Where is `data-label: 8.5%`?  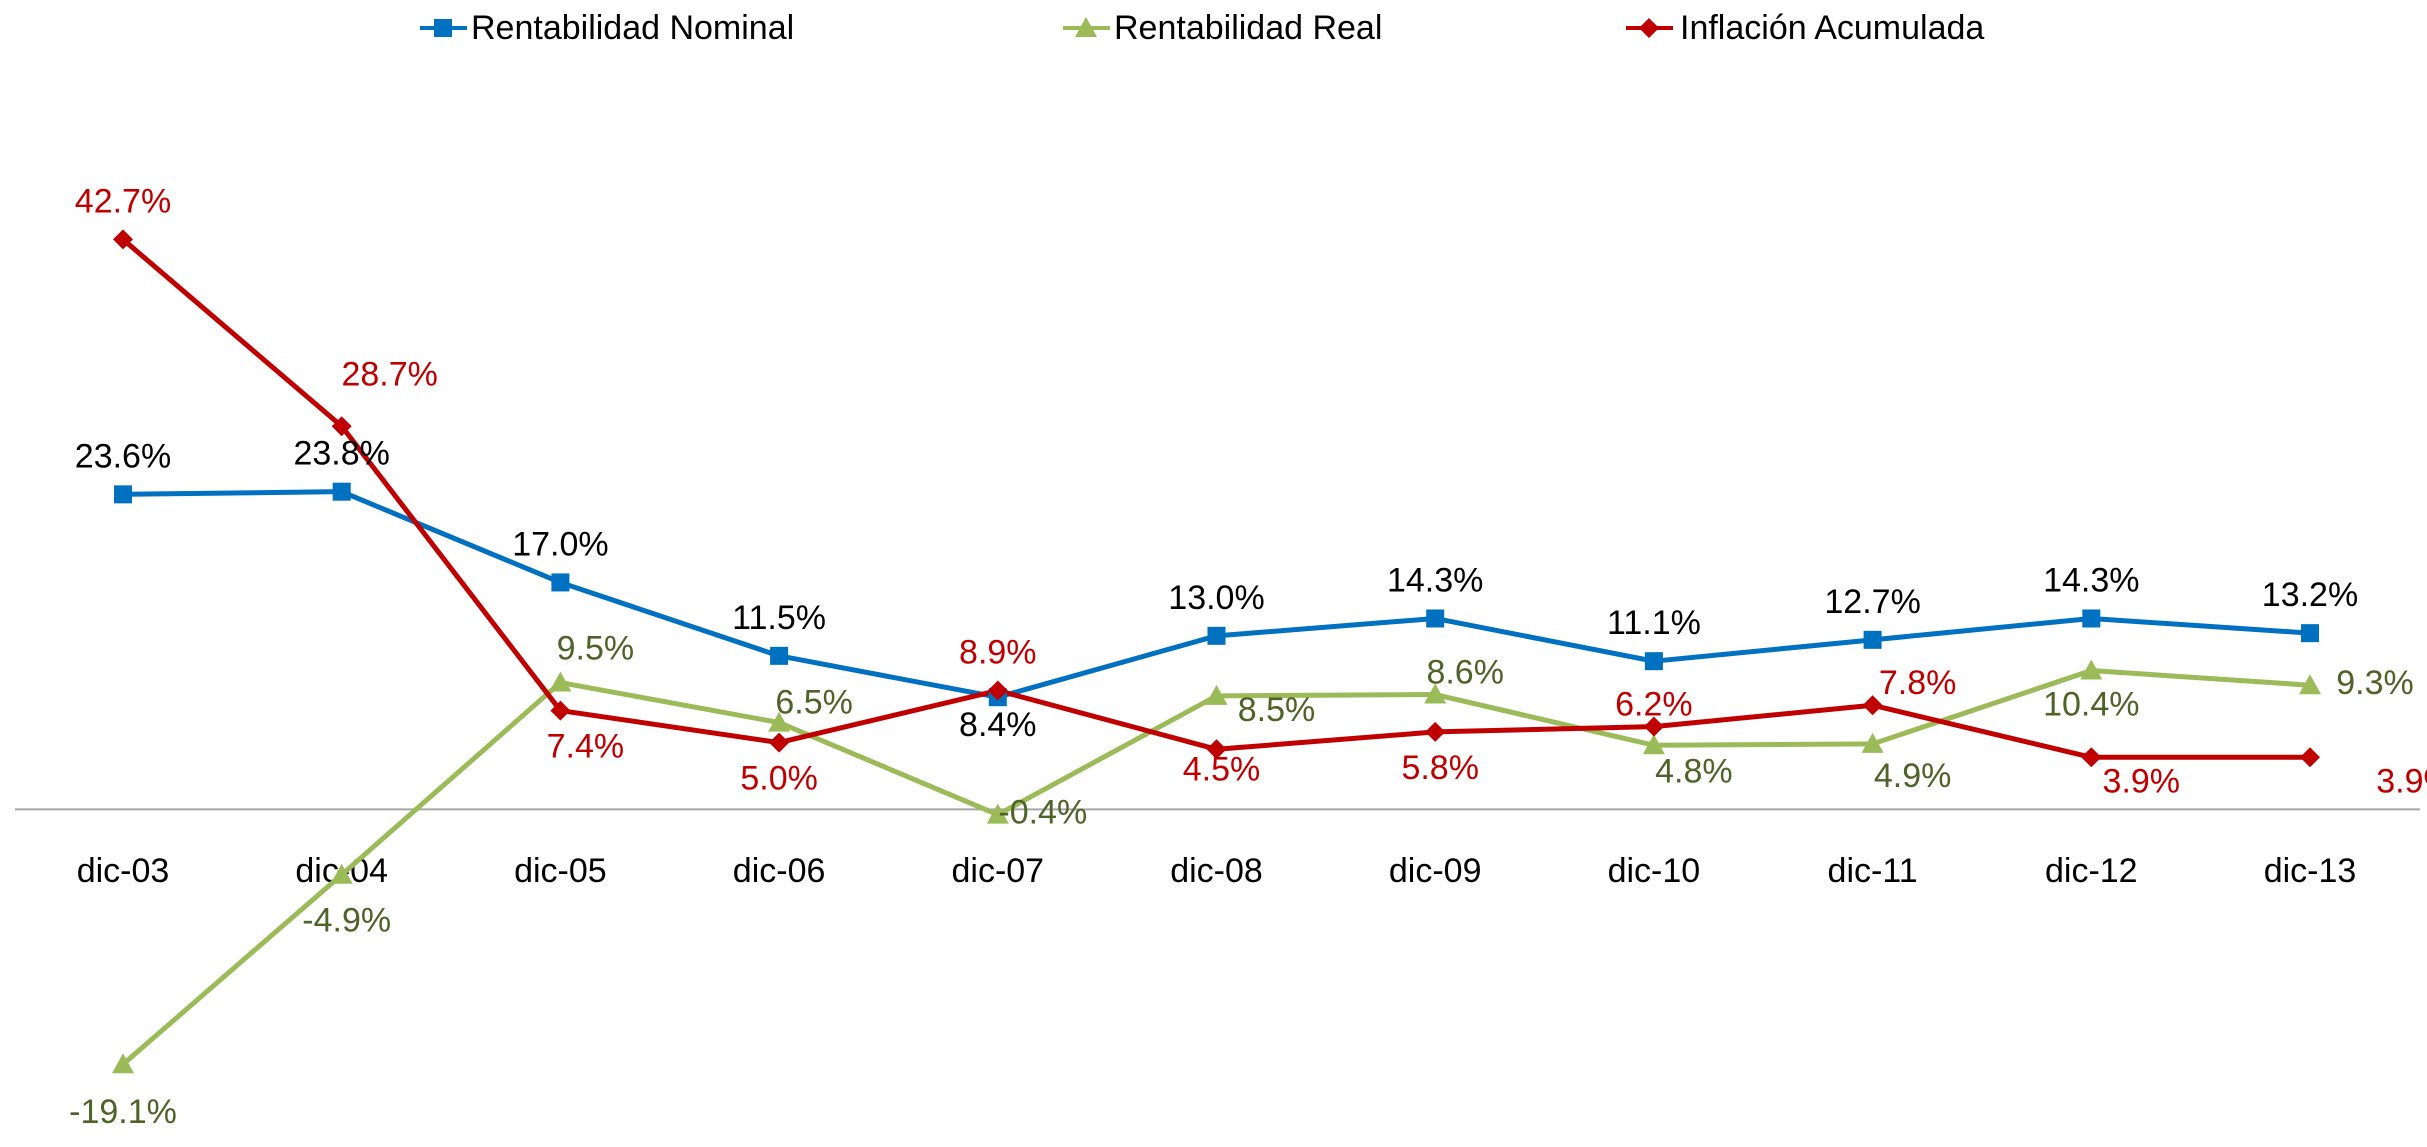
data-label: 8.5% is located at coordinates (1277, 710).